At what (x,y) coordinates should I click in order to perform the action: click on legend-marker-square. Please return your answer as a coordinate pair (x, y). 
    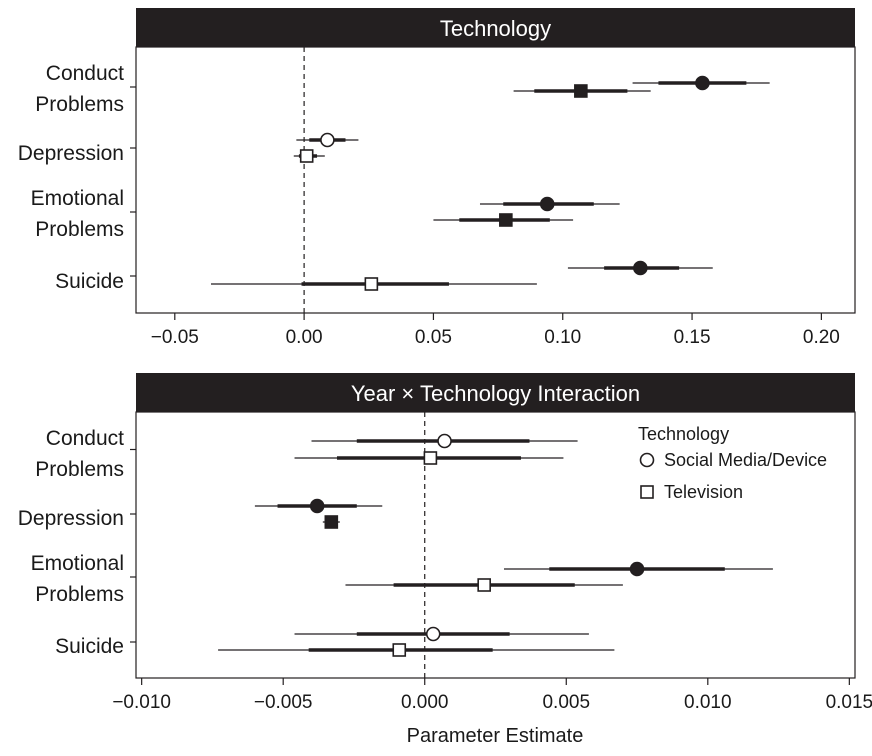
    Looking at the image, I should click on (647, 492).